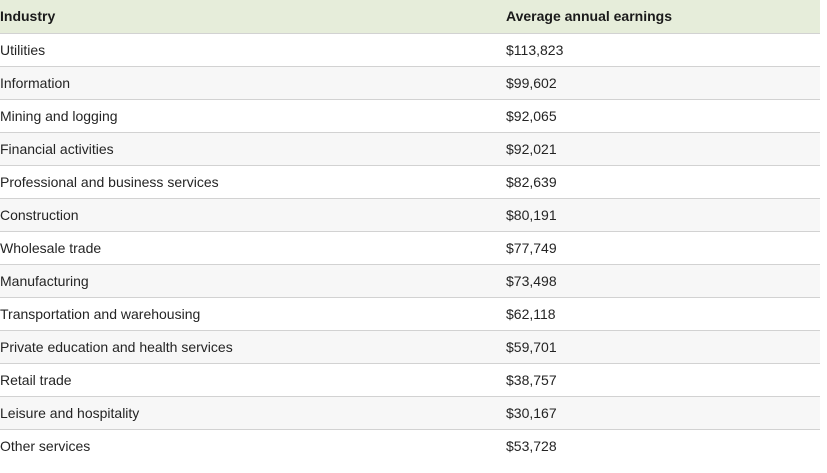 The width and height of the screenshot is (827, 473). Describe the element at coordinates (663, 247) in the screenshot. I see `earnings-cell: $77,749` at that location.